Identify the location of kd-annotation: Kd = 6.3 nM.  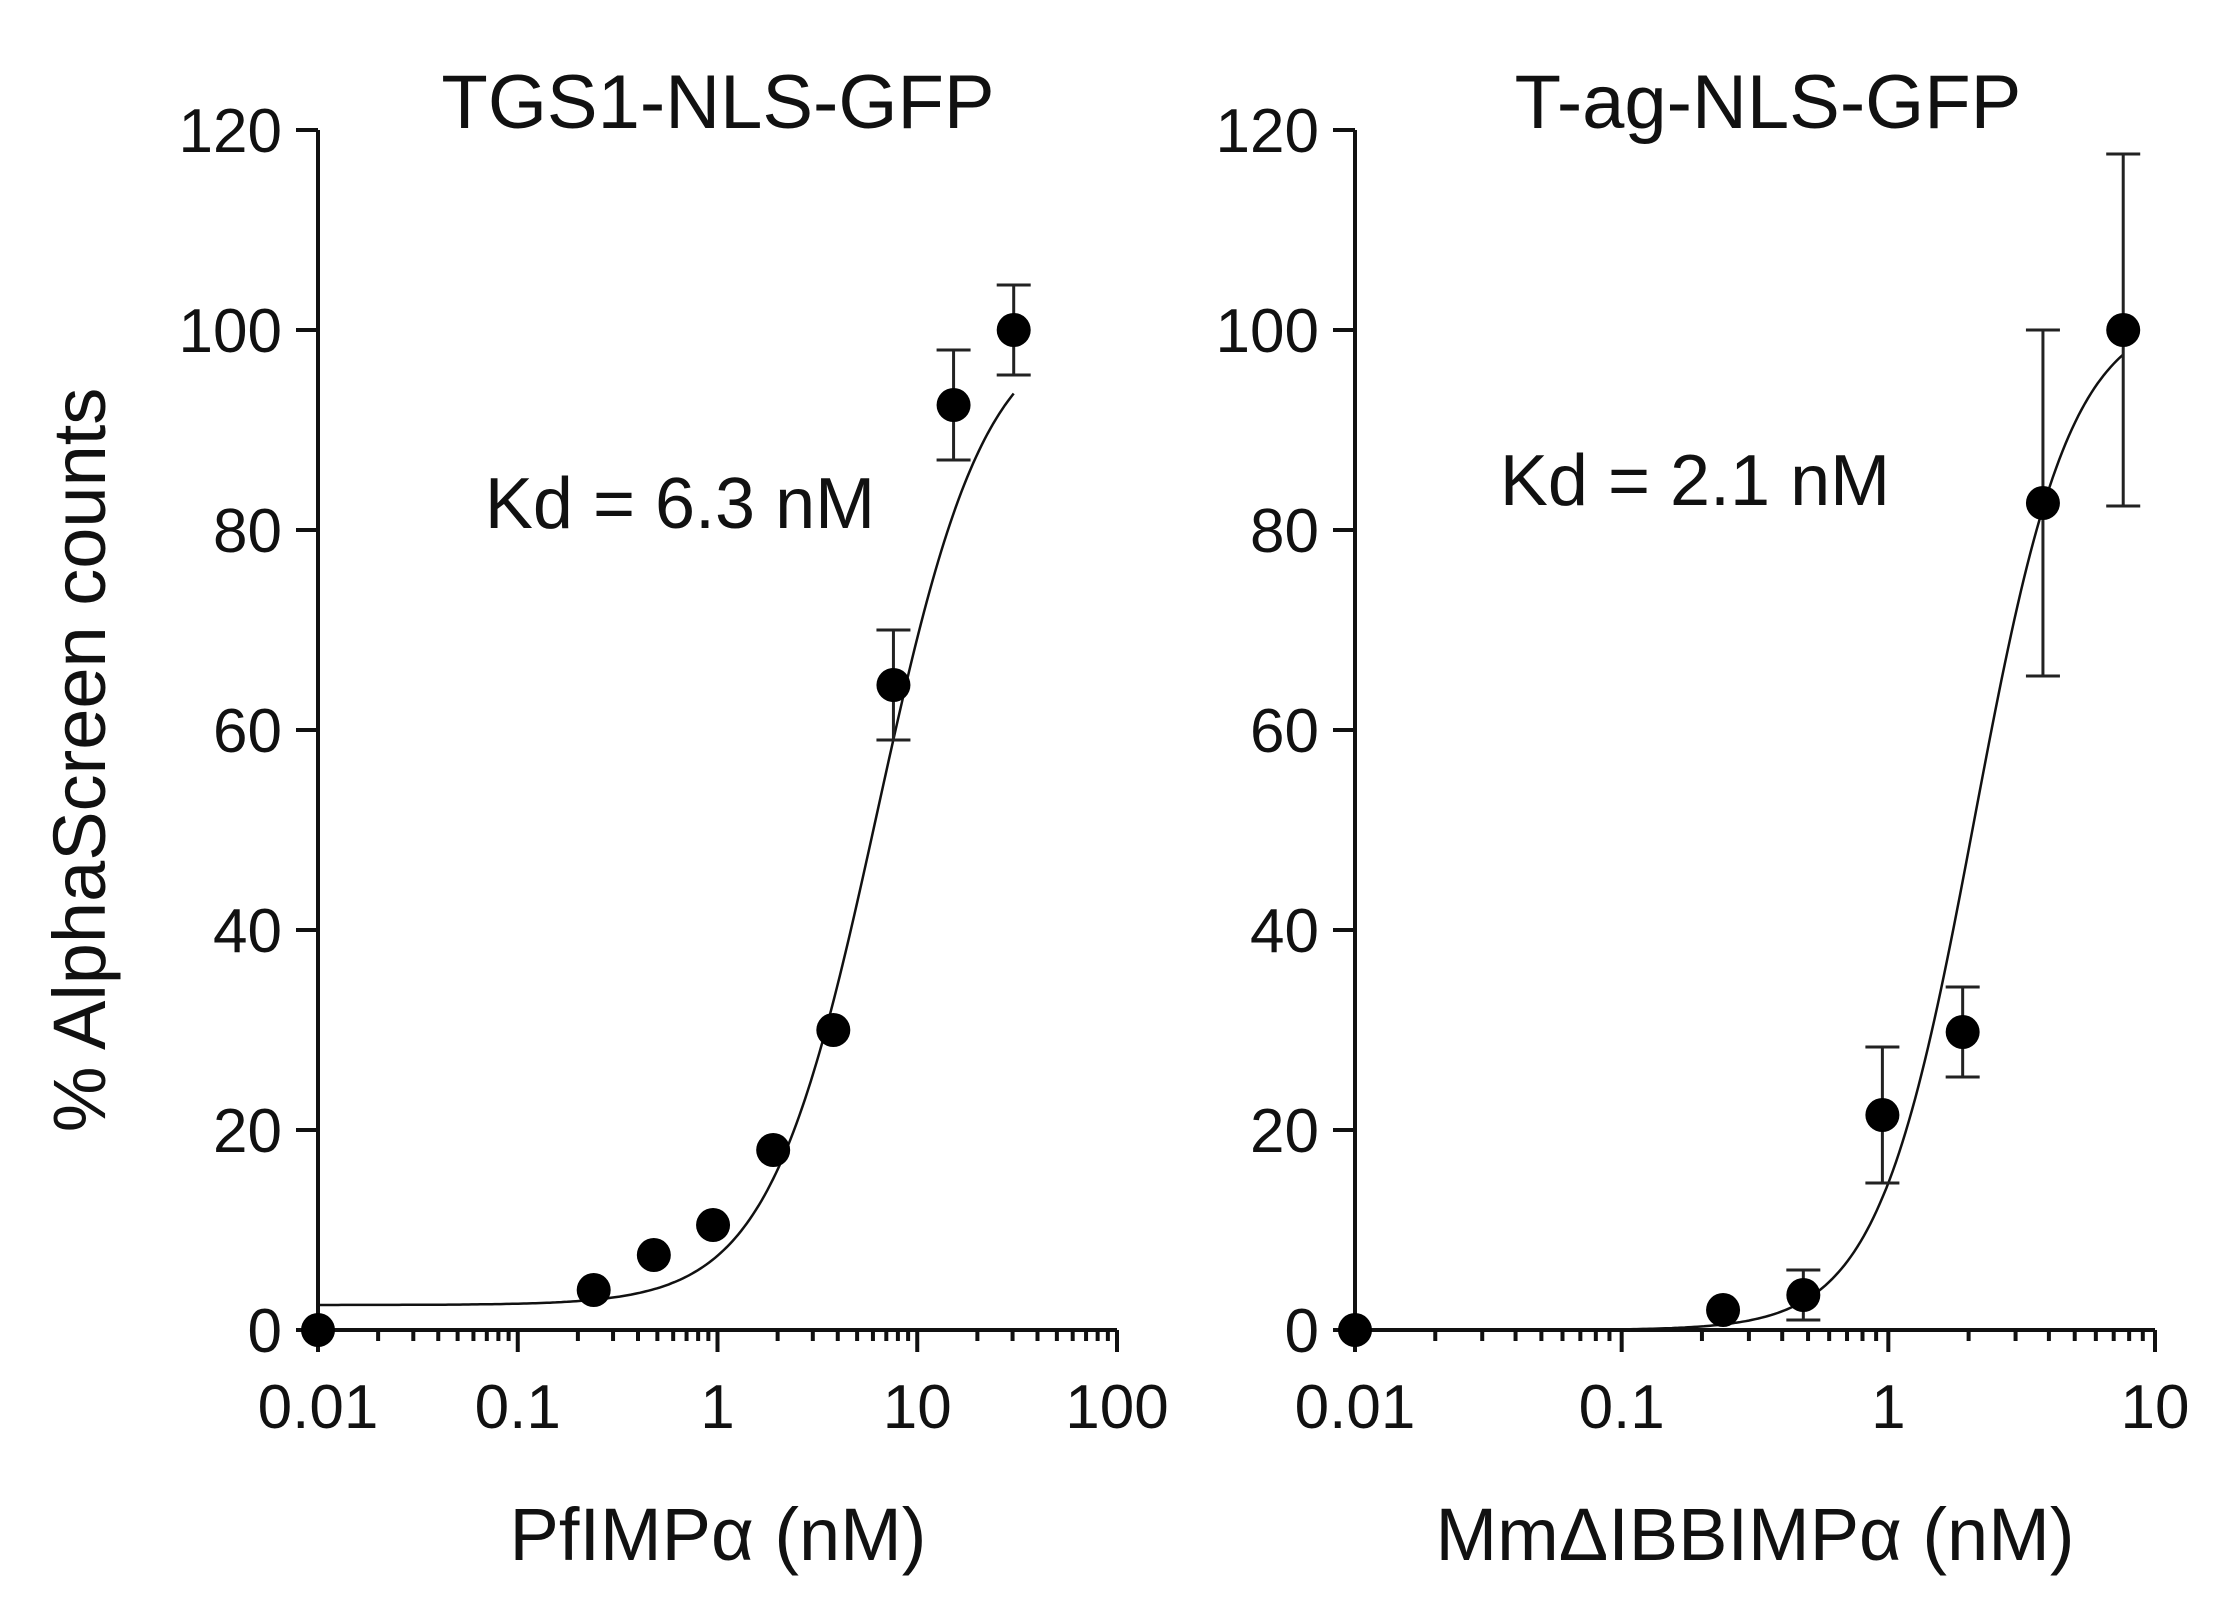
(680, 504).